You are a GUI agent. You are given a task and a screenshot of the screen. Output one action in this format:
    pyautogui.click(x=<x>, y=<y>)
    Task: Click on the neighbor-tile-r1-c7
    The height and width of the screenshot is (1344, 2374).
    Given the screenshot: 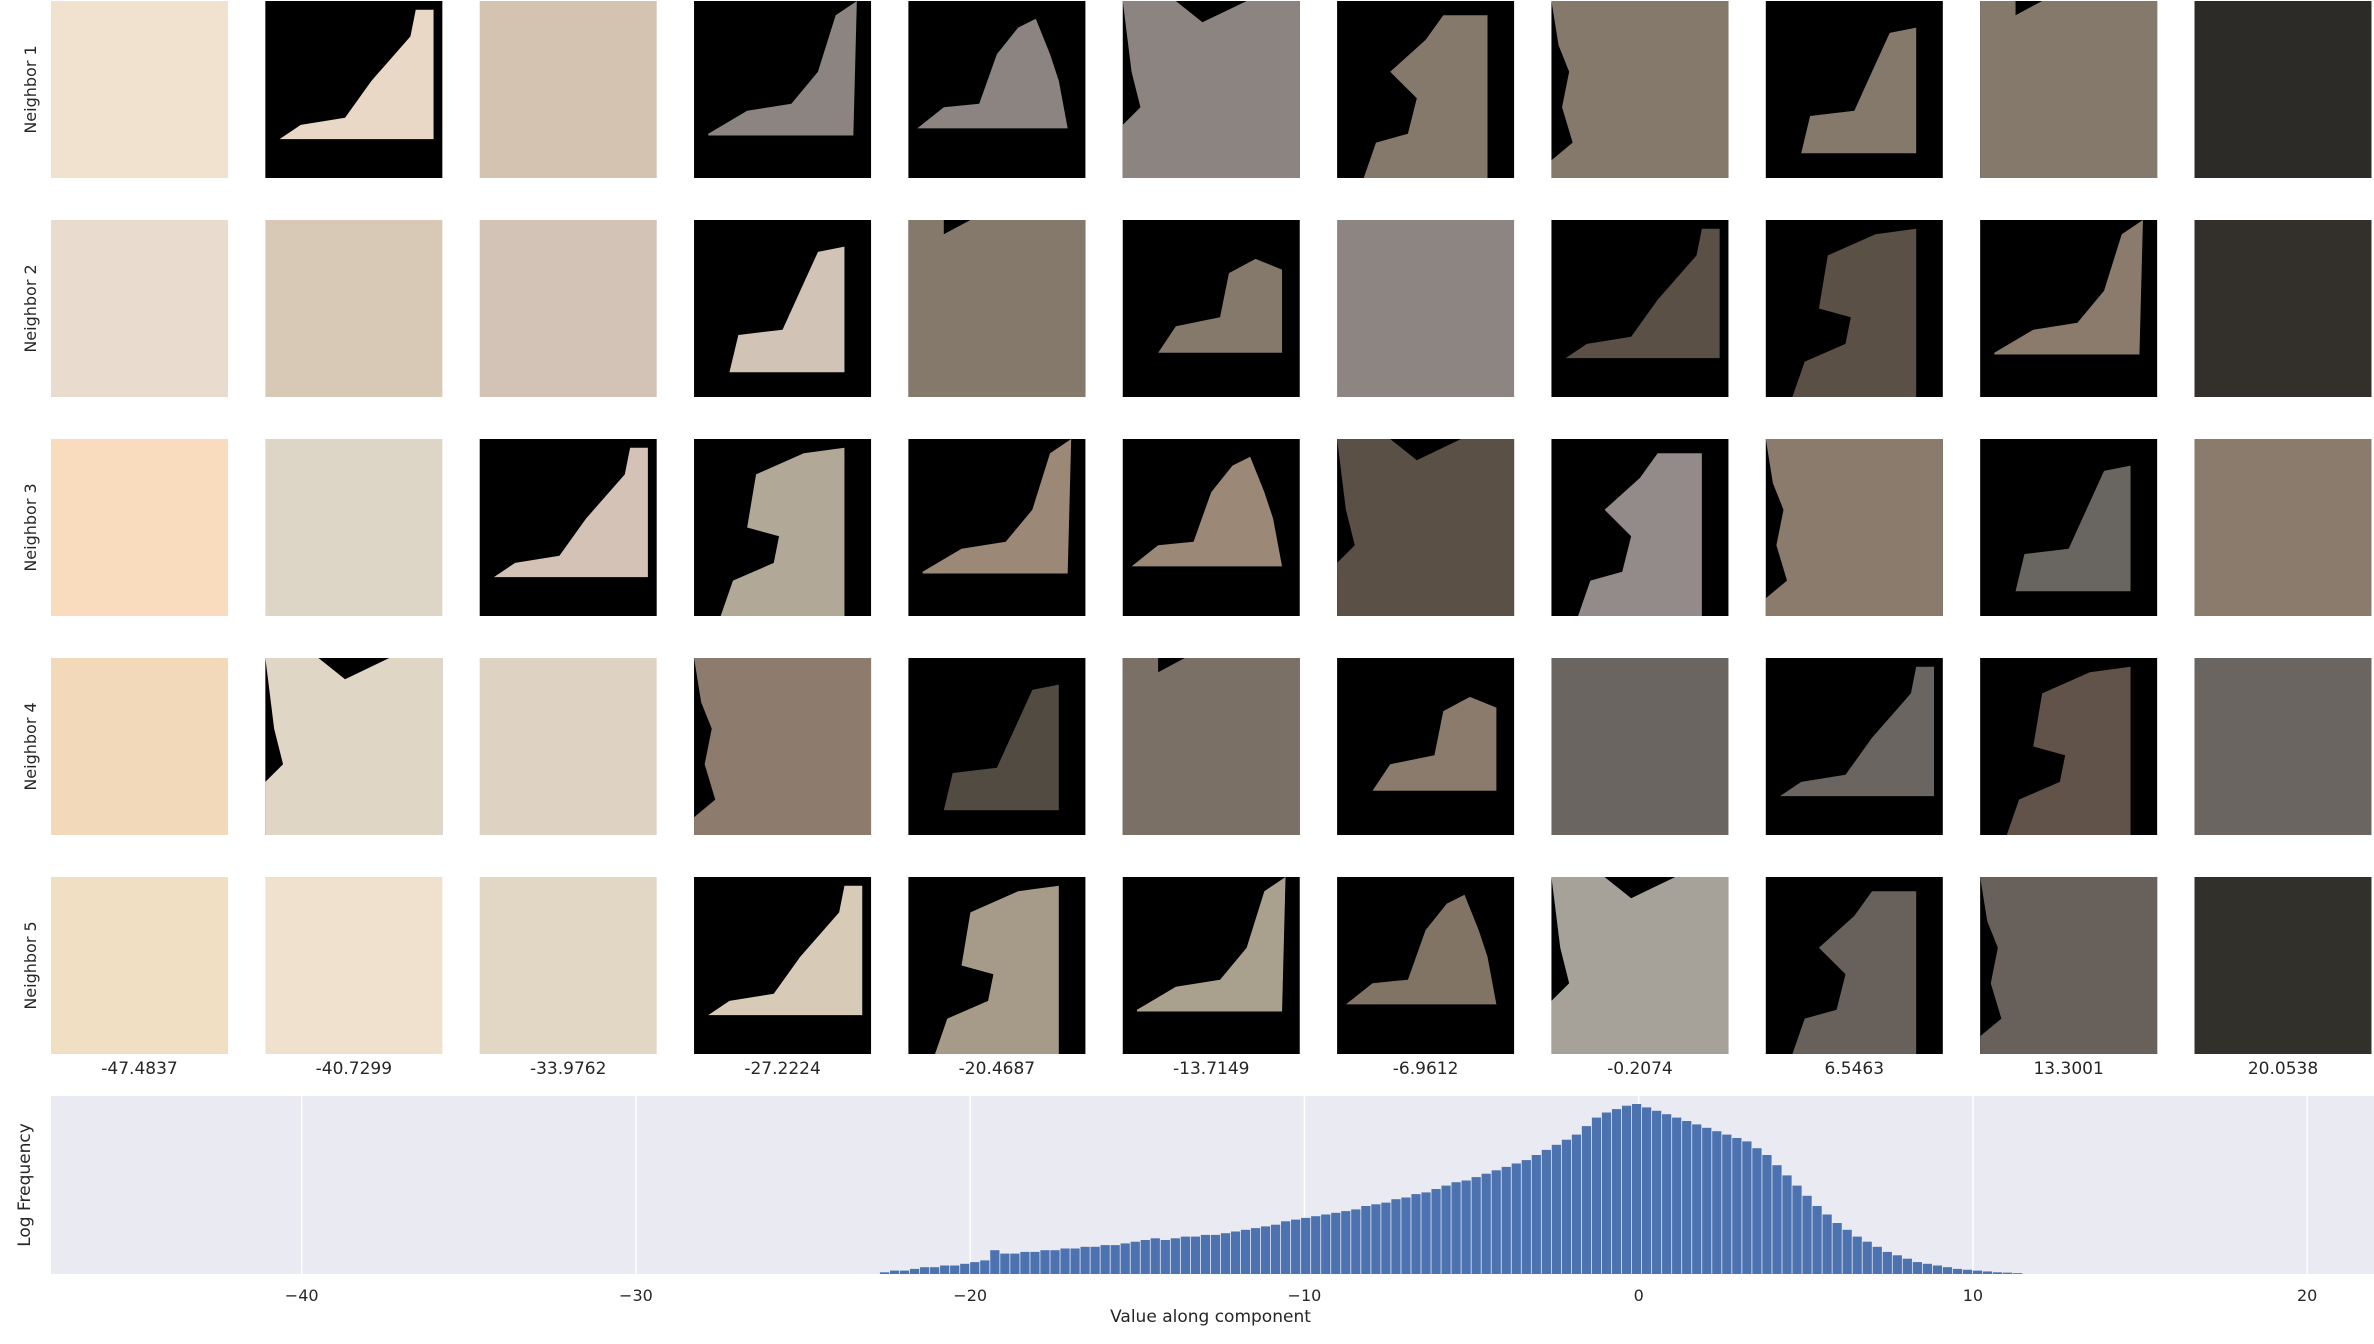 What is the action you would take?
    pyautogui.click(x=1426, y=90)
    